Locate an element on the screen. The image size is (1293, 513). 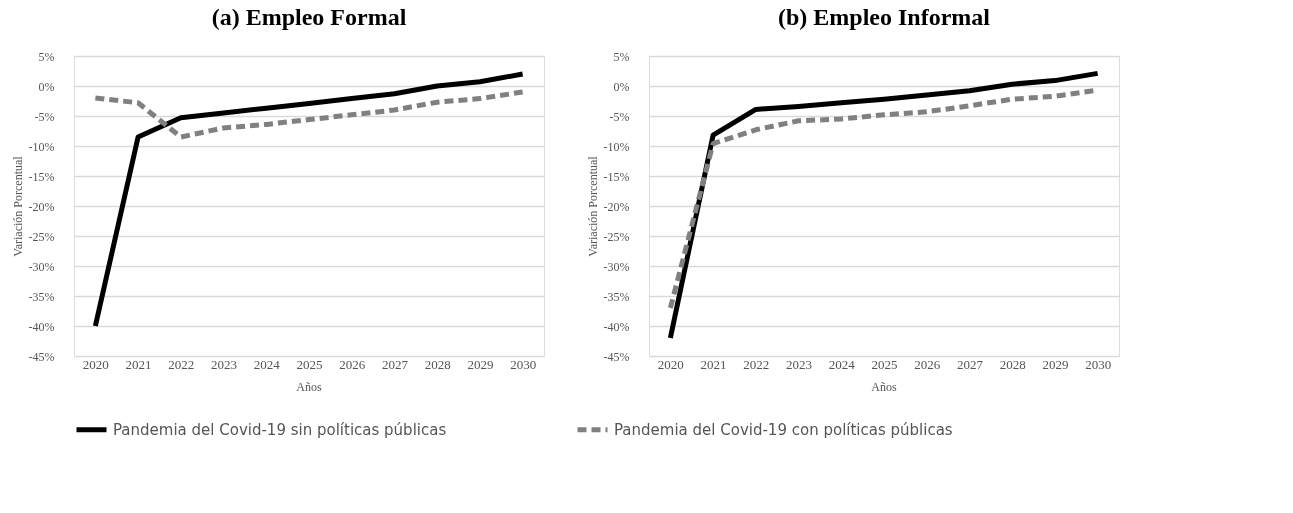
chart-title: (b) Empleo Informal is located at coordinates (884, 17).